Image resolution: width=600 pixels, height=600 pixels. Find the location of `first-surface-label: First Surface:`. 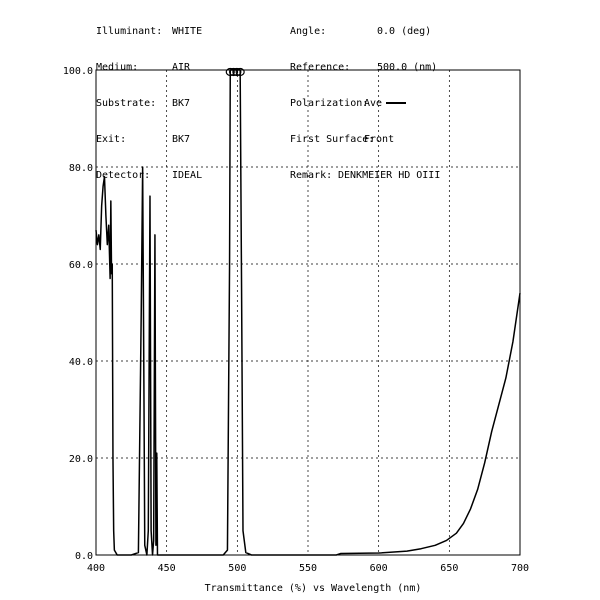

first-surface-label: First Surface: is located at coordinates (332, 139).